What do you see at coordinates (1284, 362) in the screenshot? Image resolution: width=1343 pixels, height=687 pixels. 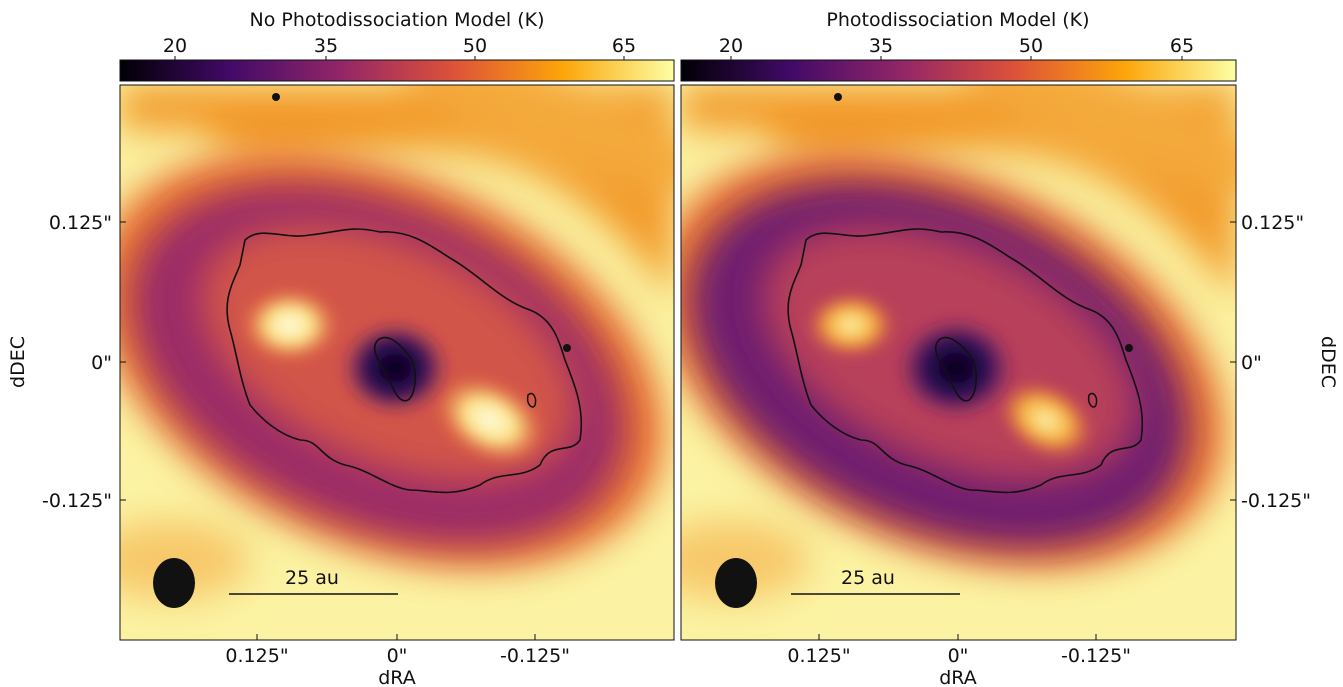 I see `y-axis-right: 0.125" 0" -0.125" dDEC` at bounding box center [1284, 362].